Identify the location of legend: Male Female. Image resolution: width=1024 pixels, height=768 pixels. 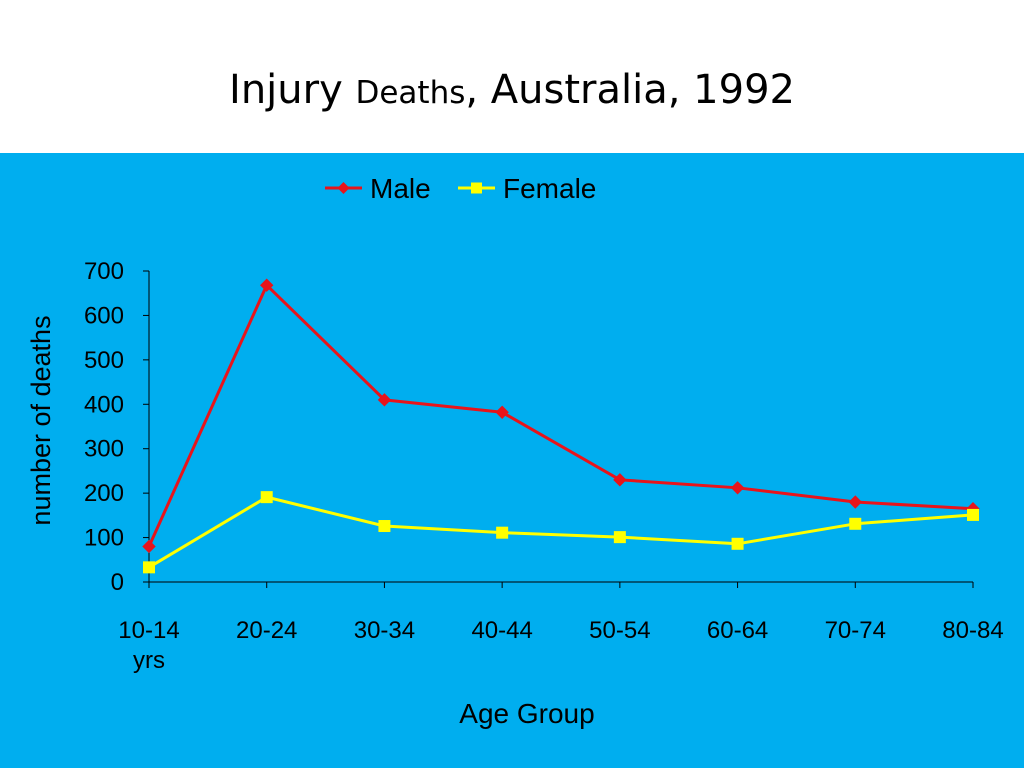
(460, 188).